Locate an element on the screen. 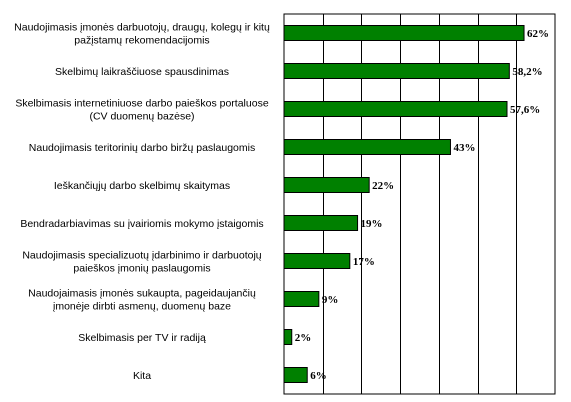  category-label-line: (CV duomenų bazėse) is located at coordinates (141, 117).